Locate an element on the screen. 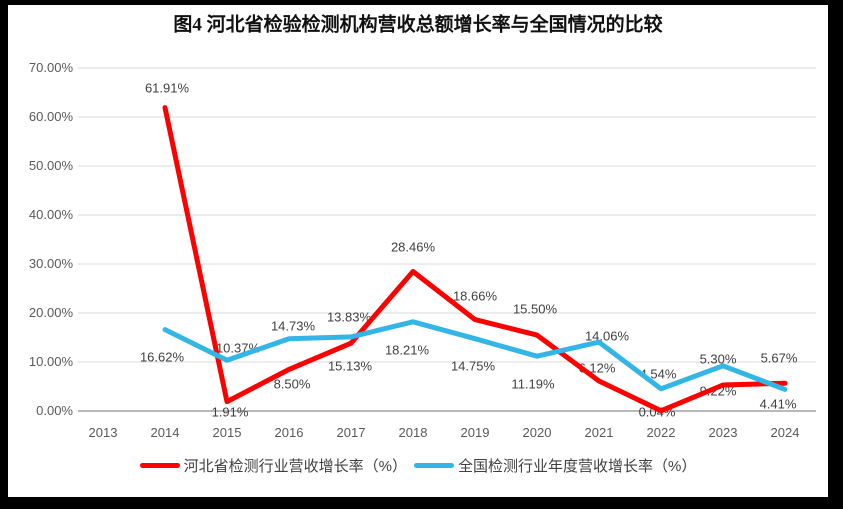  data-label: 1.91% is located at coordinates (230, 412).